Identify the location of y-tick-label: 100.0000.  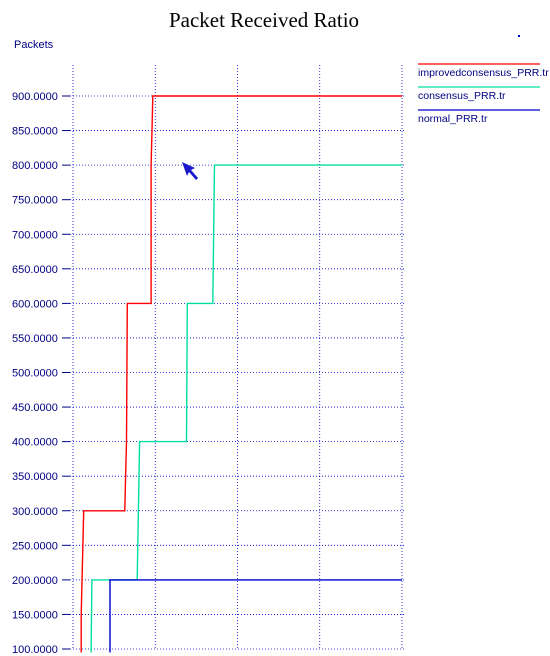
(35, 650).